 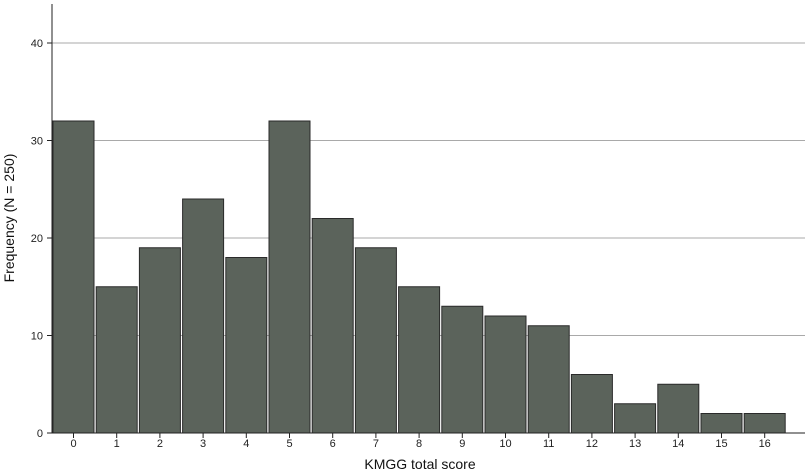 What do you see at coordinates (37, 44) in the screenshot?
I see `y-tick-label: 40` at bounding box center [37, 44].